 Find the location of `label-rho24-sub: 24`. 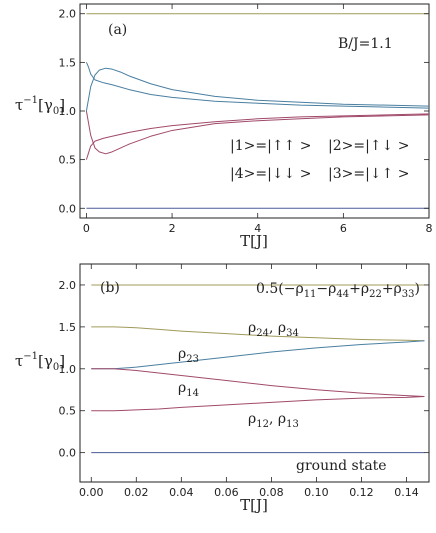

label-rho24-sub: 24 is located at coordinates (262, 333).